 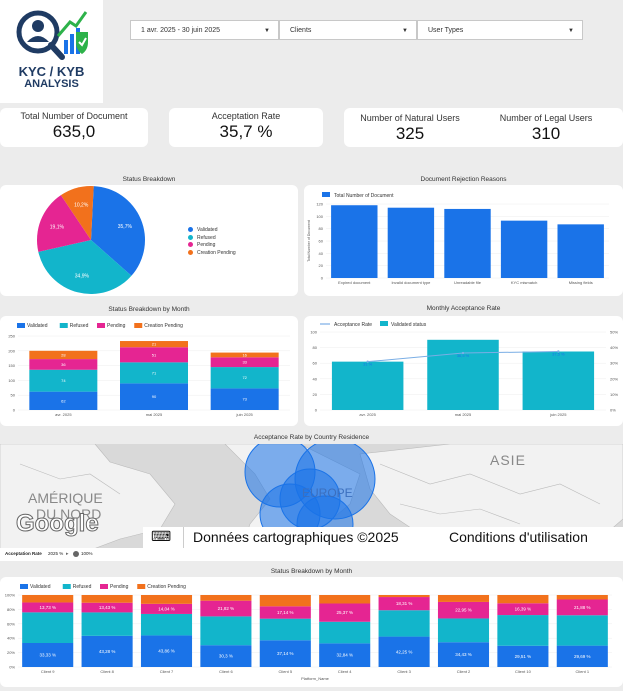 I want to click on pie-legend-item: Refused, so click(x=212, y=239).